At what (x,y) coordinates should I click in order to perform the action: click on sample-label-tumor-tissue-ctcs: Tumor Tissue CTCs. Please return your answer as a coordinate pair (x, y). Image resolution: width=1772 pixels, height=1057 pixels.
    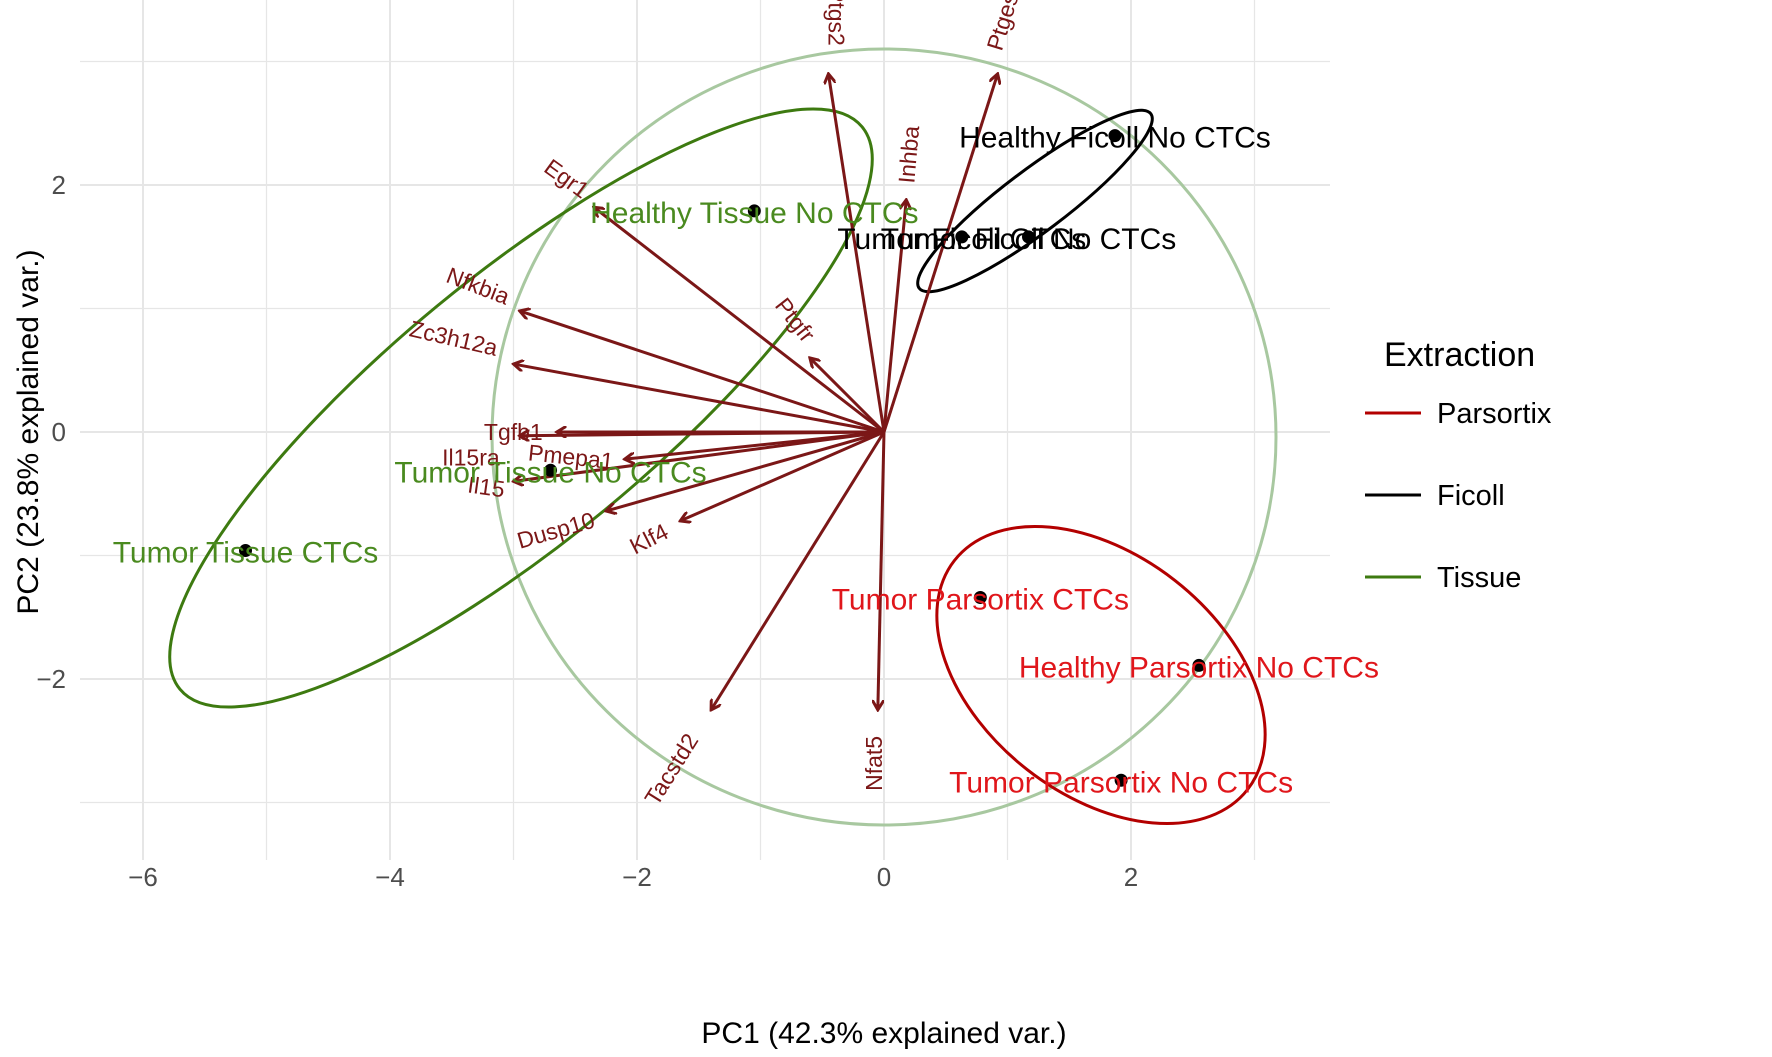
    Looking at the image, I should click on (246, 553).